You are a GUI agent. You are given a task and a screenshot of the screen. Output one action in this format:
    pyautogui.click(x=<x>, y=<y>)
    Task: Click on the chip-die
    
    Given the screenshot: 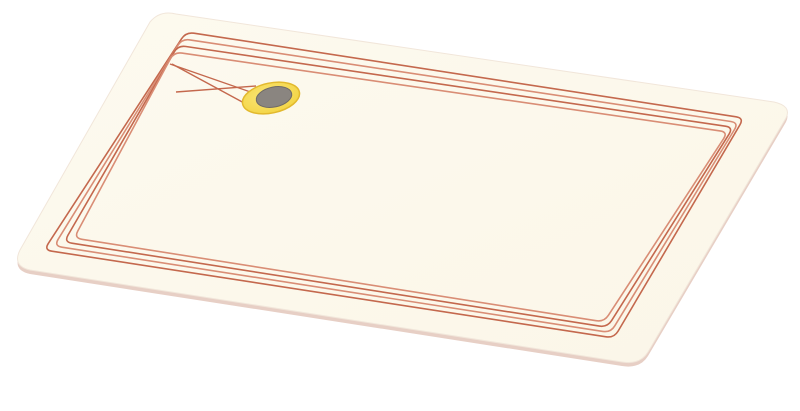 What is the action you would take?
    pyautogui.click(x=274, y=97)
    